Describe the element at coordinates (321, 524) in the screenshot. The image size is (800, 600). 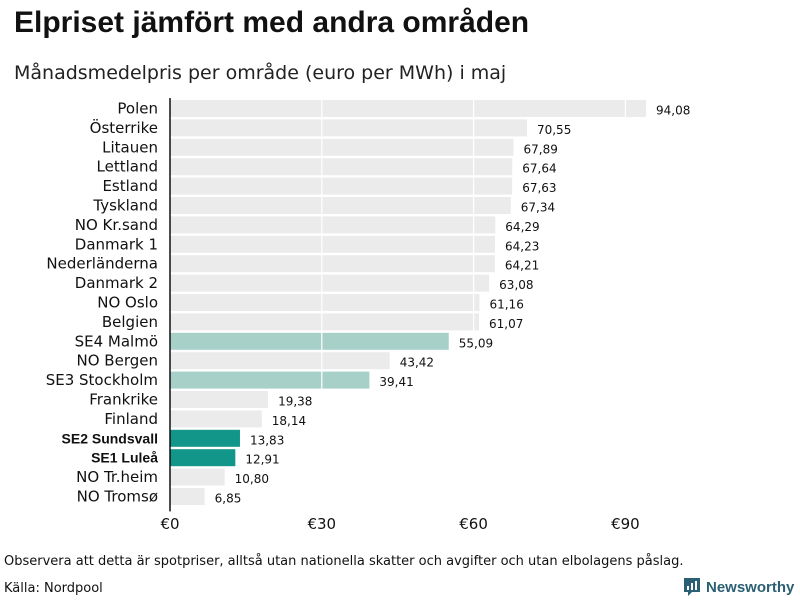
I see `x-tick-label: €30` at that location.